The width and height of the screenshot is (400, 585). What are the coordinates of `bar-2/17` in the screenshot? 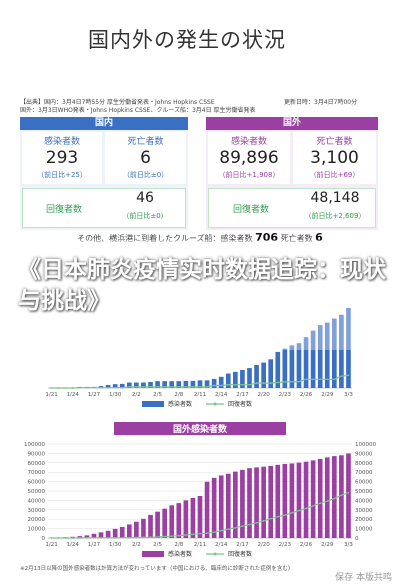 It's located at (242, 503).